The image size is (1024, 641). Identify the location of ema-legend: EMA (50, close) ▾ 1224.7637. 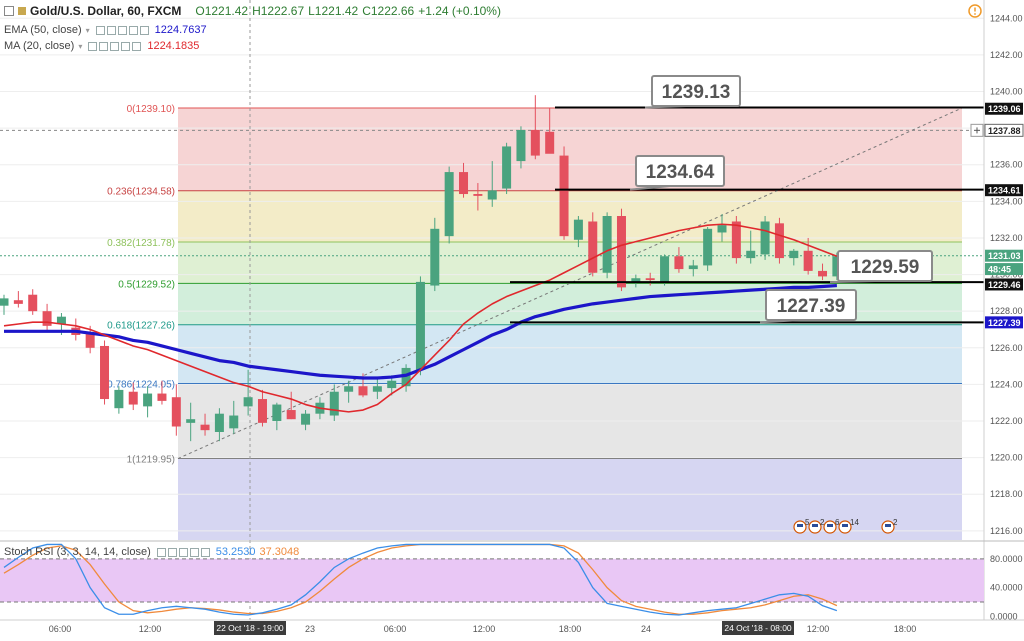
(105, 30).